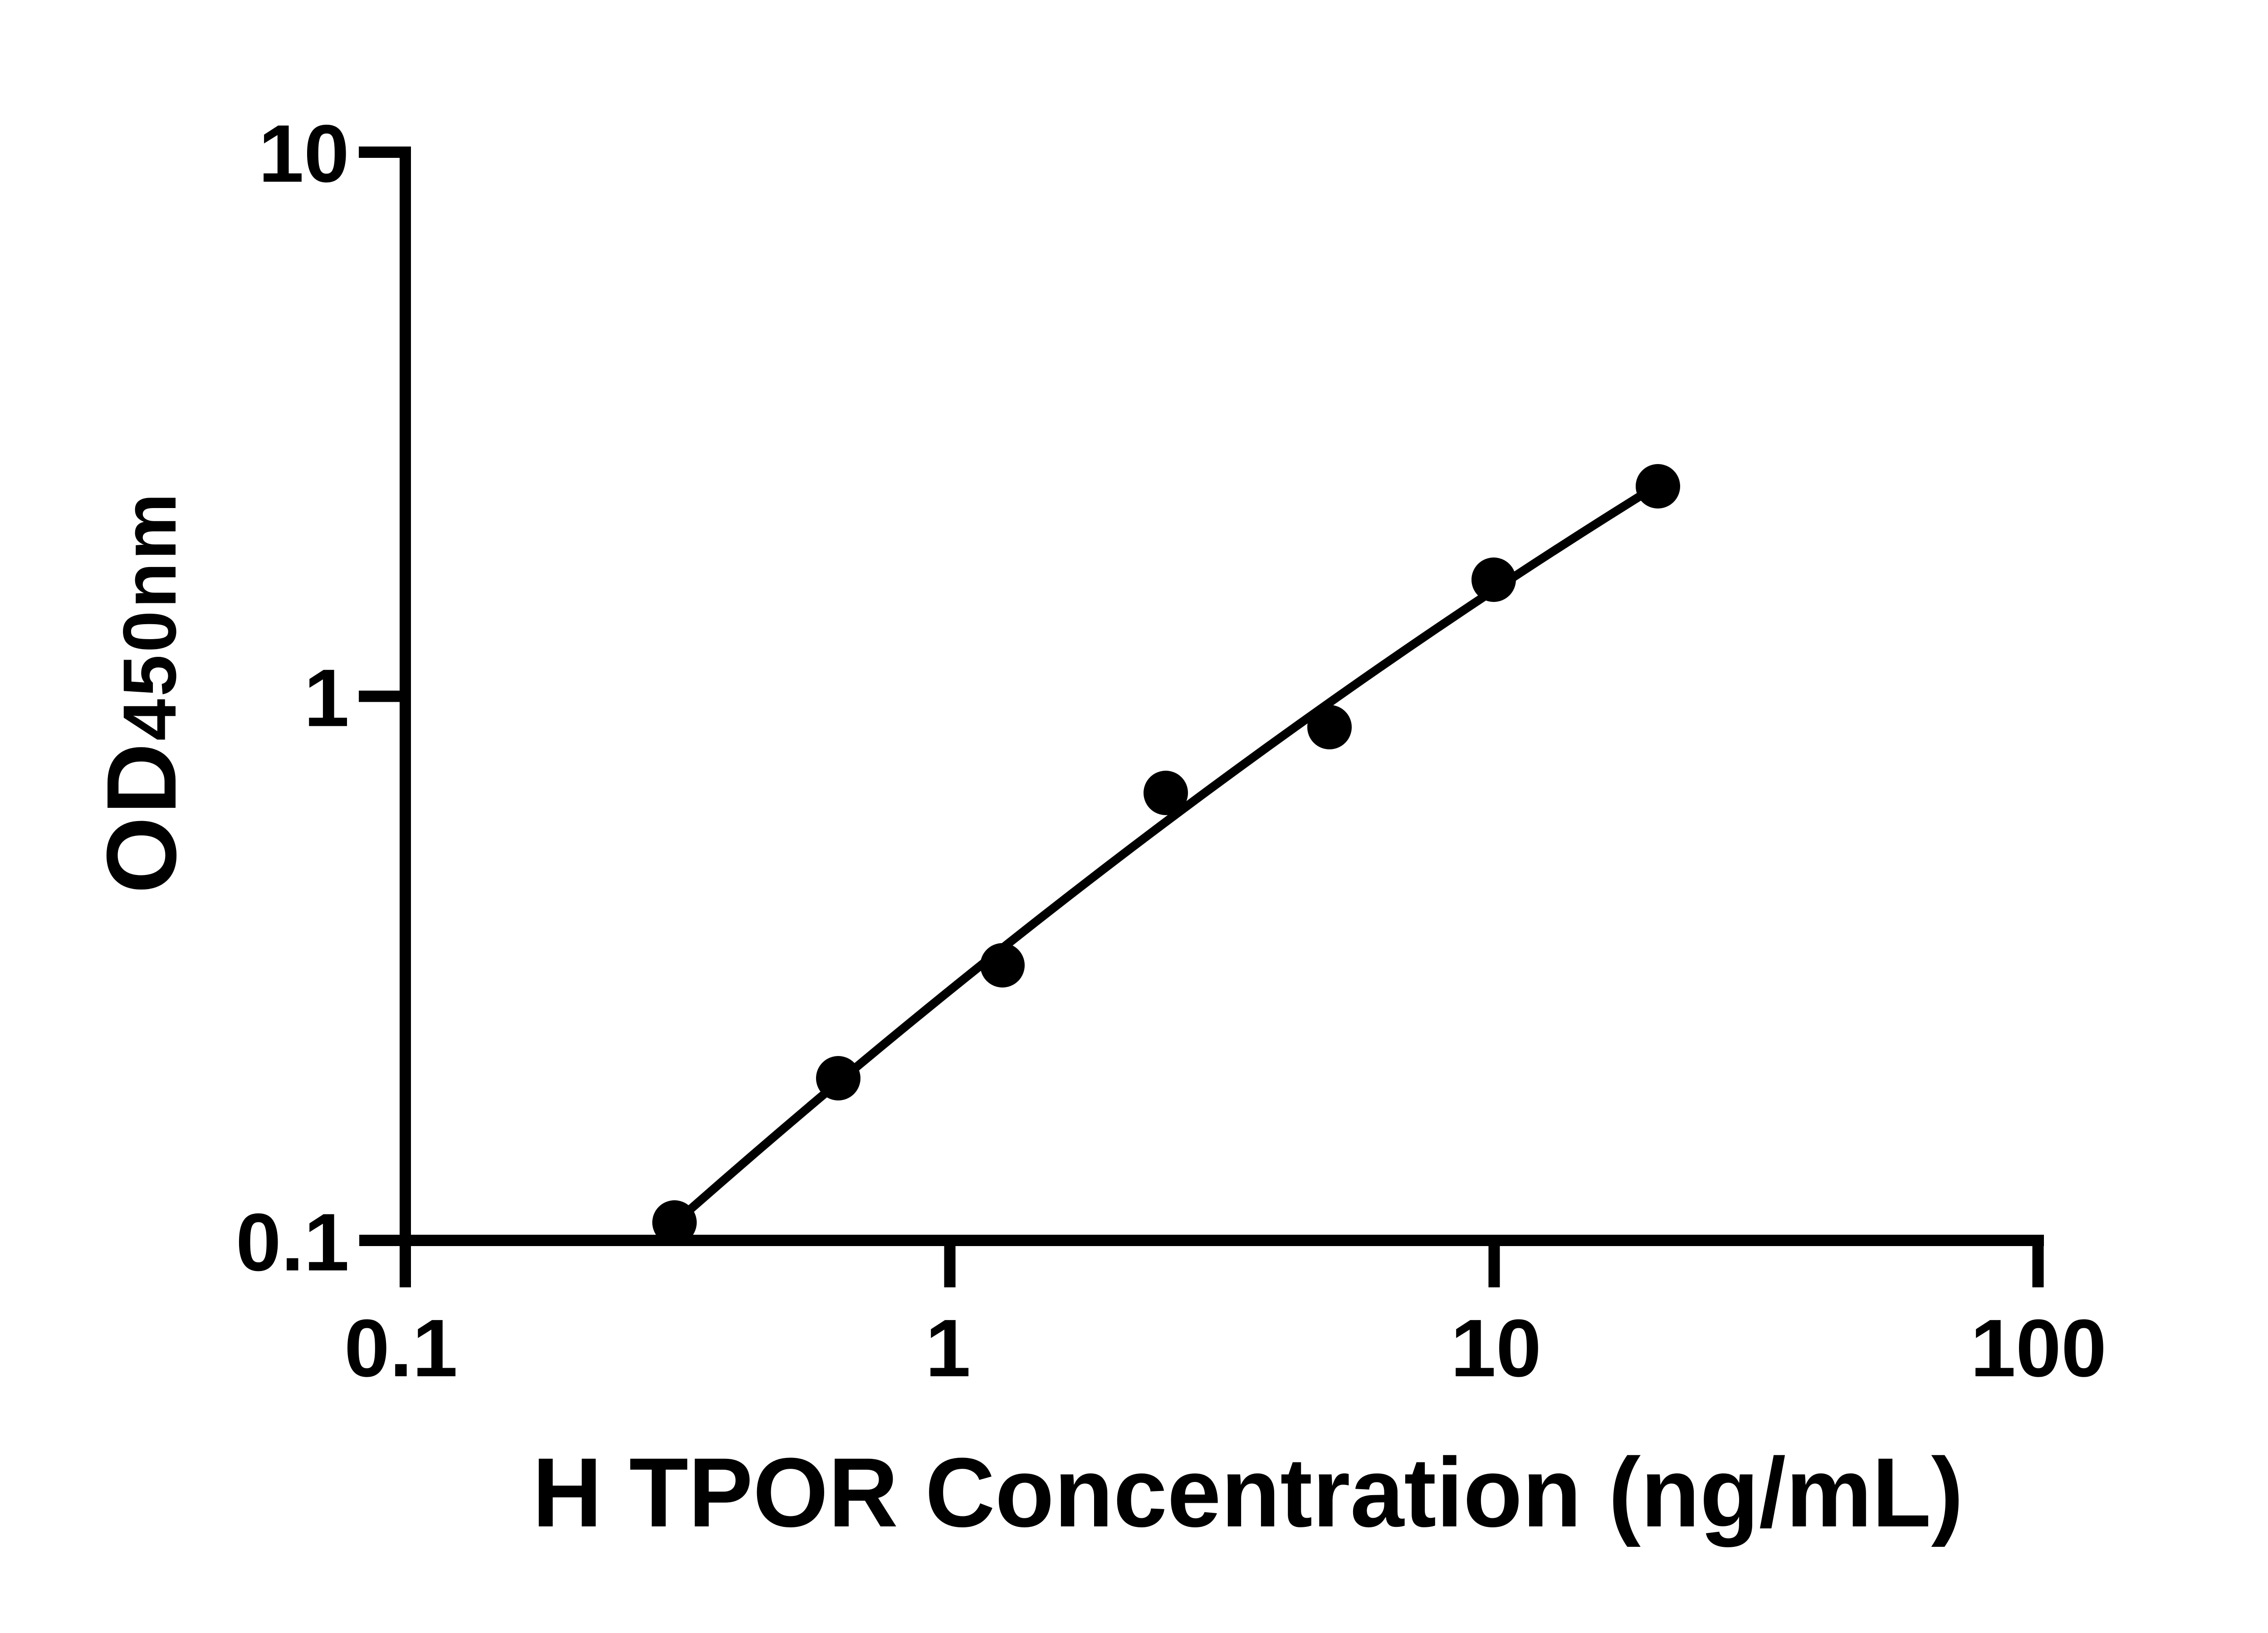 This screenshot has height=1633, width=2268. What do you see at coordinates (1249, 1492) in the screenshot?
I see `svg-text: H TPOR Concentration (ng/mL)` at bounding box center [1249, 1492].